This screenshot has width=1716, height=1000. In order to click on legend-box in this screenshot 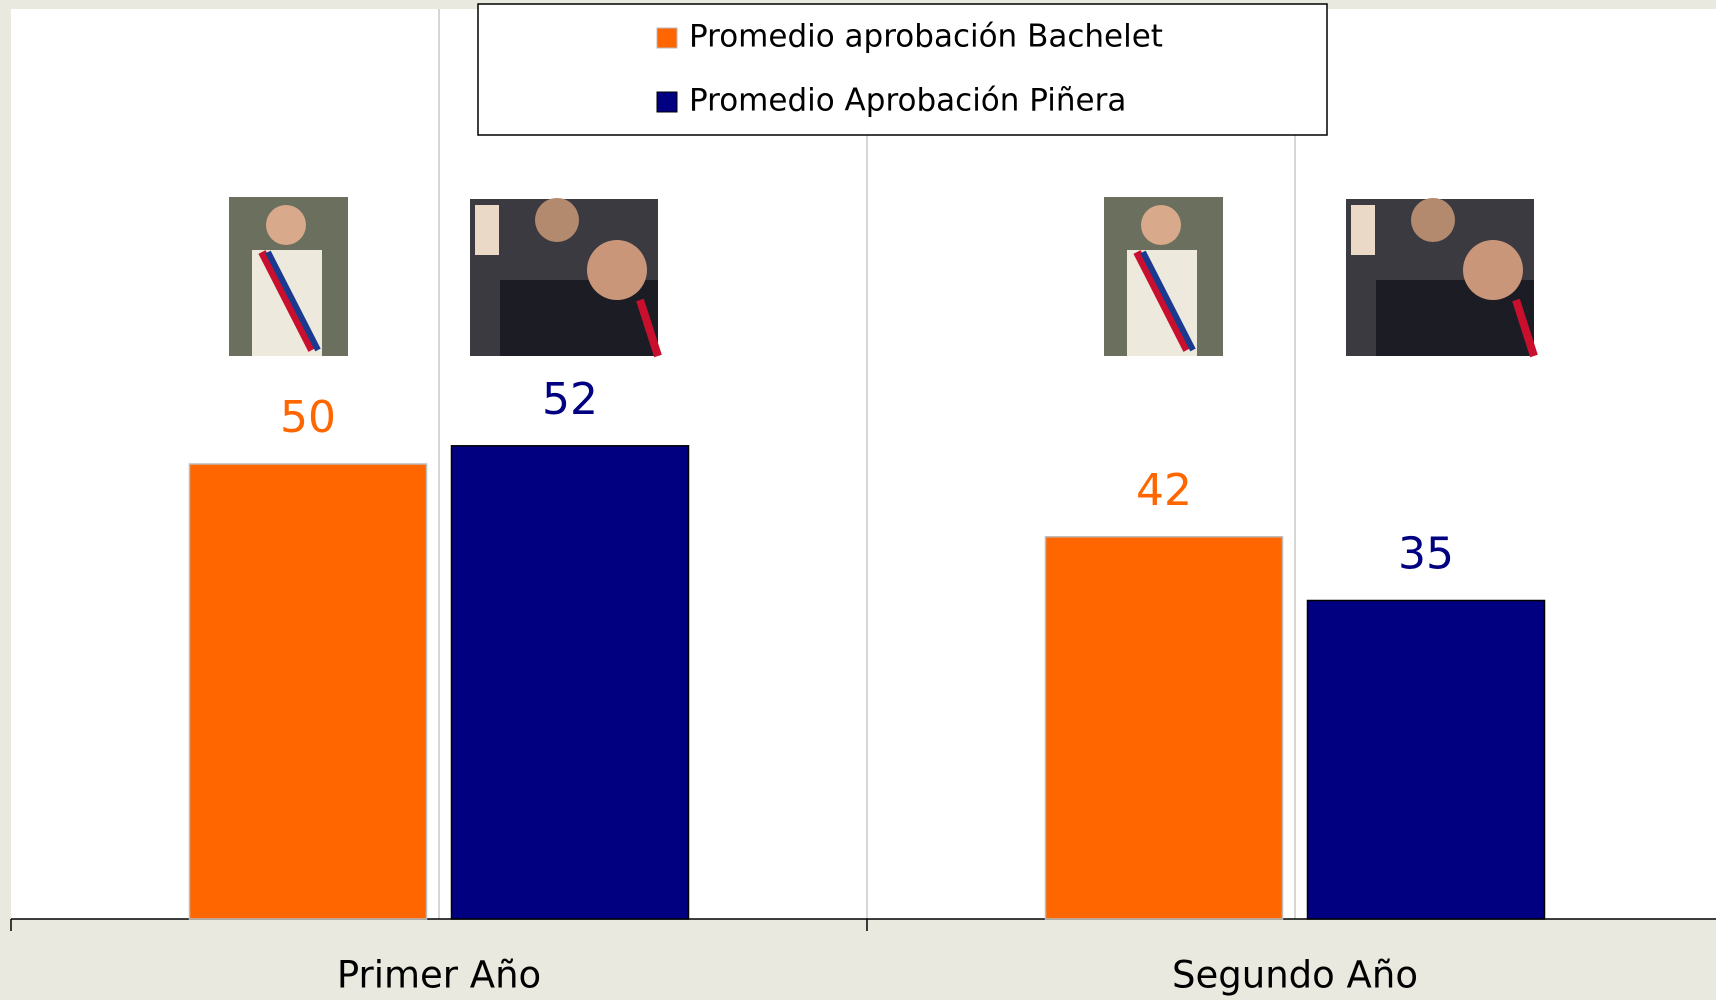, I will do `click(902, 69)`.